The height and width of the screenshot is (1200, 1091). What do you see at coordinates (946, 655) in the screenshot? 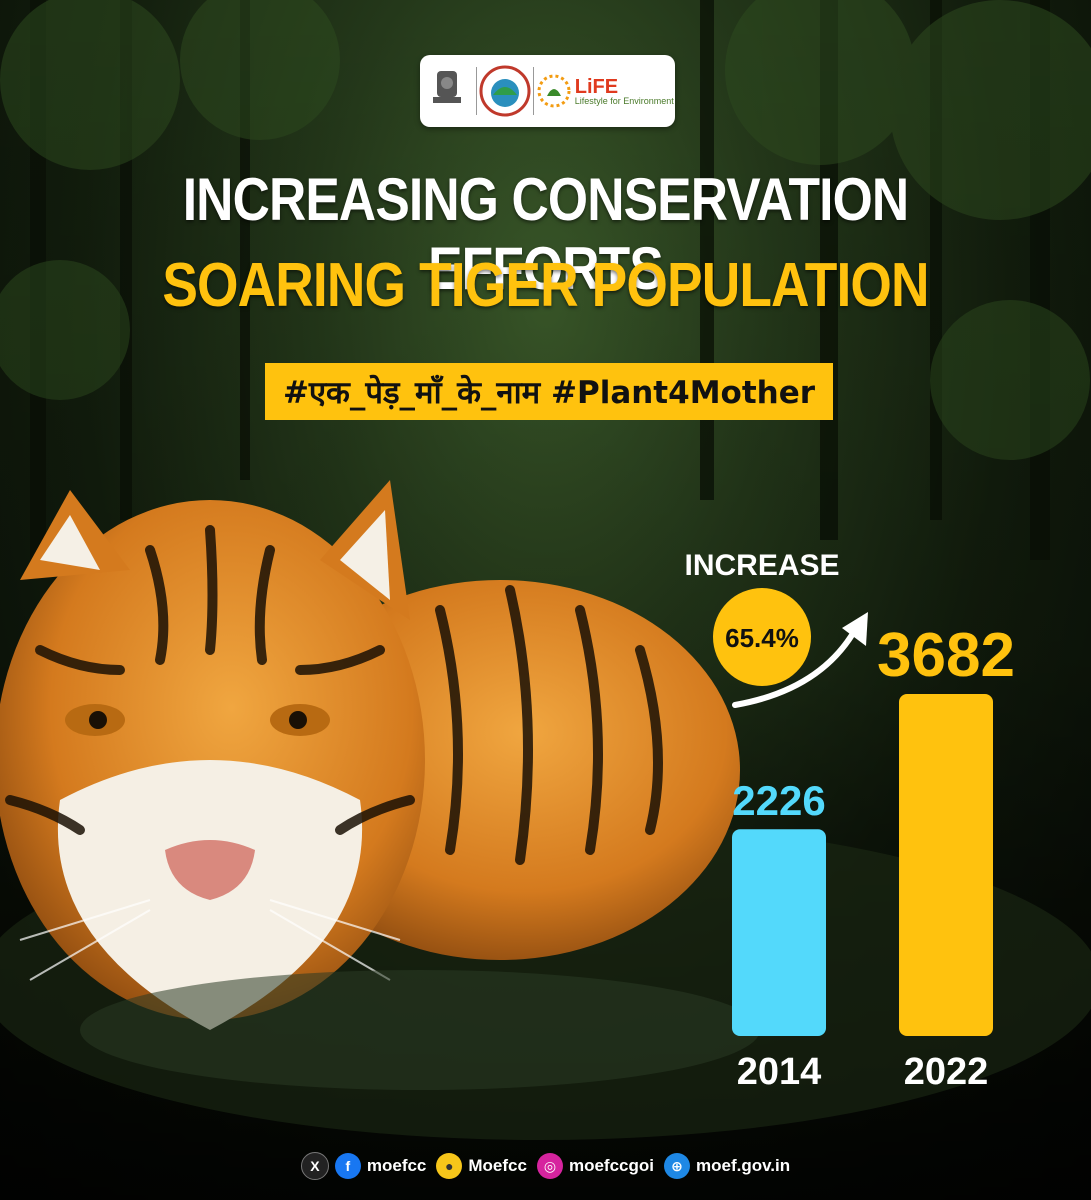
I see `value-label-2022: 3682` at bounding box center [946, 655].